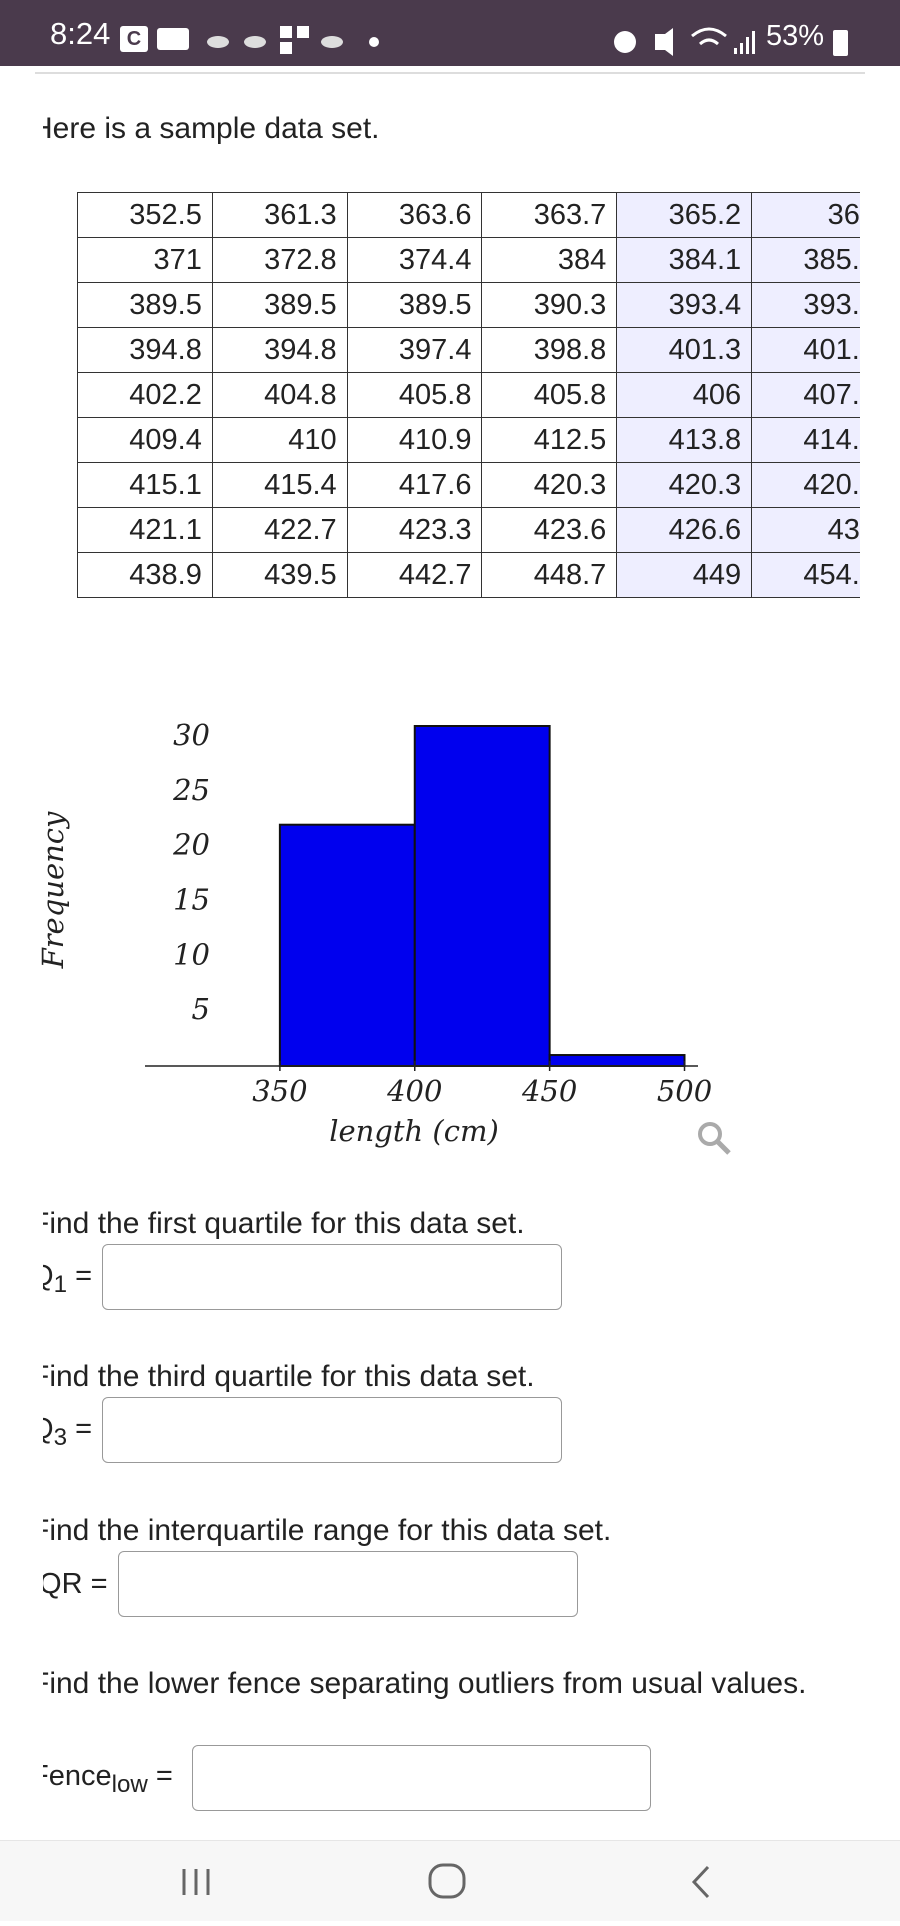 This screenshot has width=900, height=1926. Describe the element at coordinates (69, 1432) in the screenshot. I see `answer-label: Q3 =` at that location.